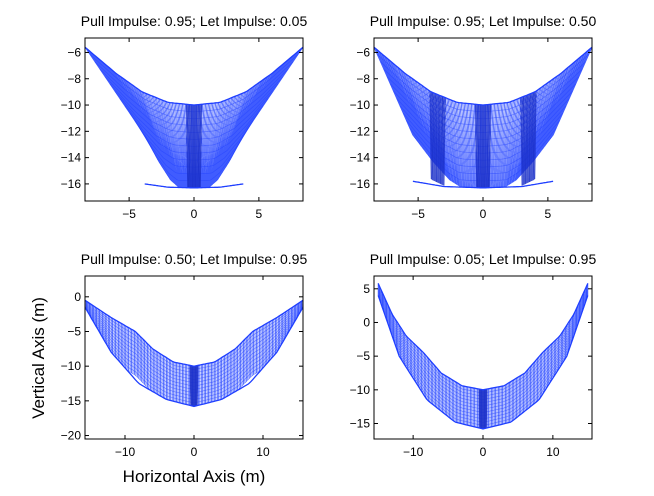  Describe the element at coordinates (483, 21) in the screenshot. I see `panel-title: Pull Impulse: 0.95; Let Impulse: 0.50` at that location.